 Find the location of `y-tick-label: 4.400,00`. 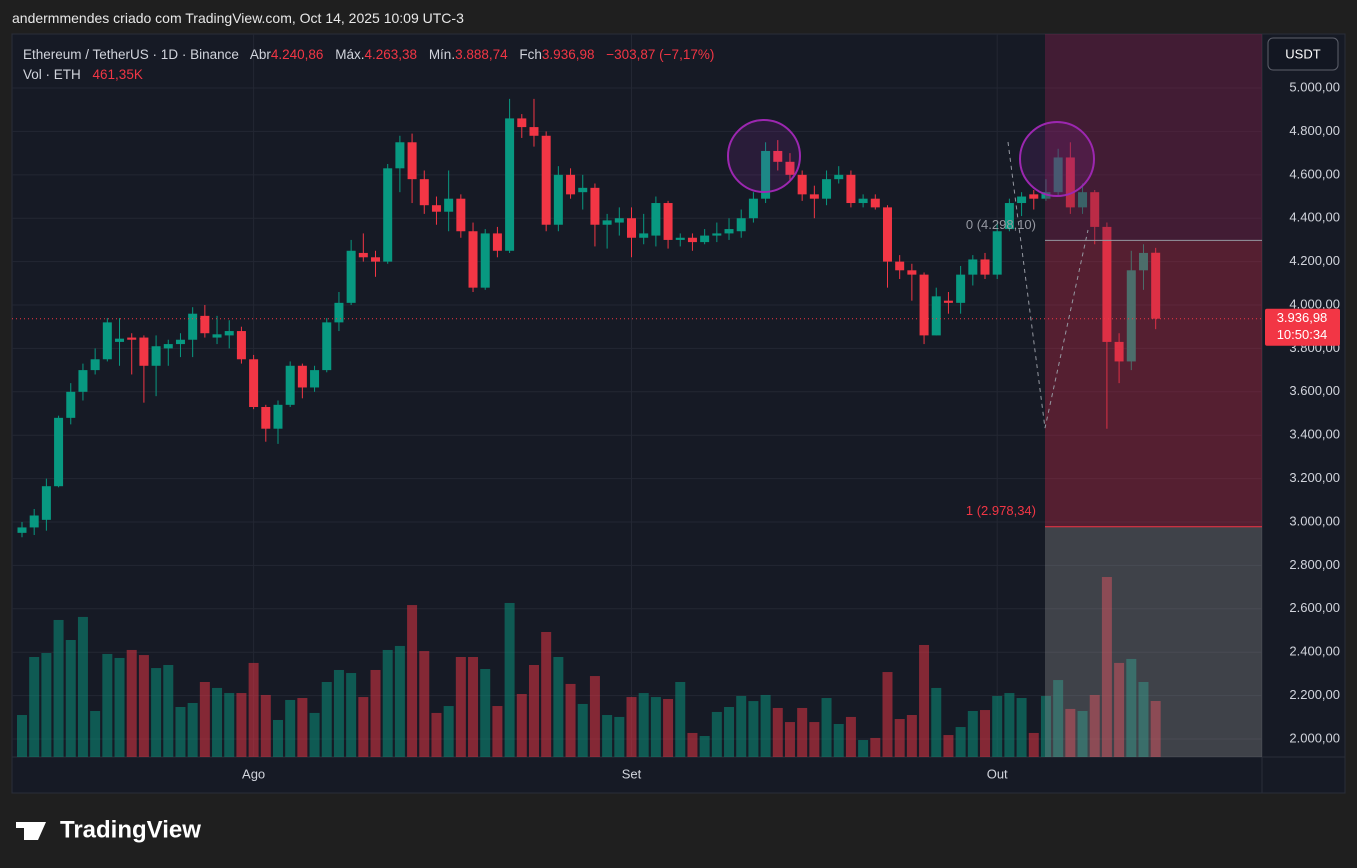

y-tick-label: 4.400,00 is located at coordinates (1314, 217).